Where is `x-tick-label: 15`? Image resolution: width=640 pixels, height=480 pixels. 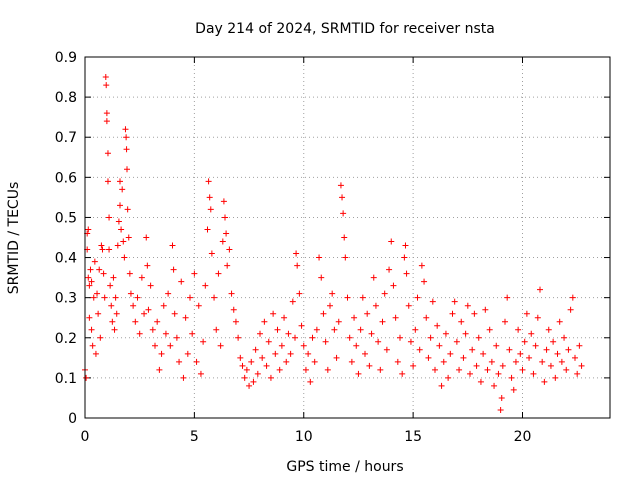
x-tick-label: 15 is located at coordinates (413, 437).